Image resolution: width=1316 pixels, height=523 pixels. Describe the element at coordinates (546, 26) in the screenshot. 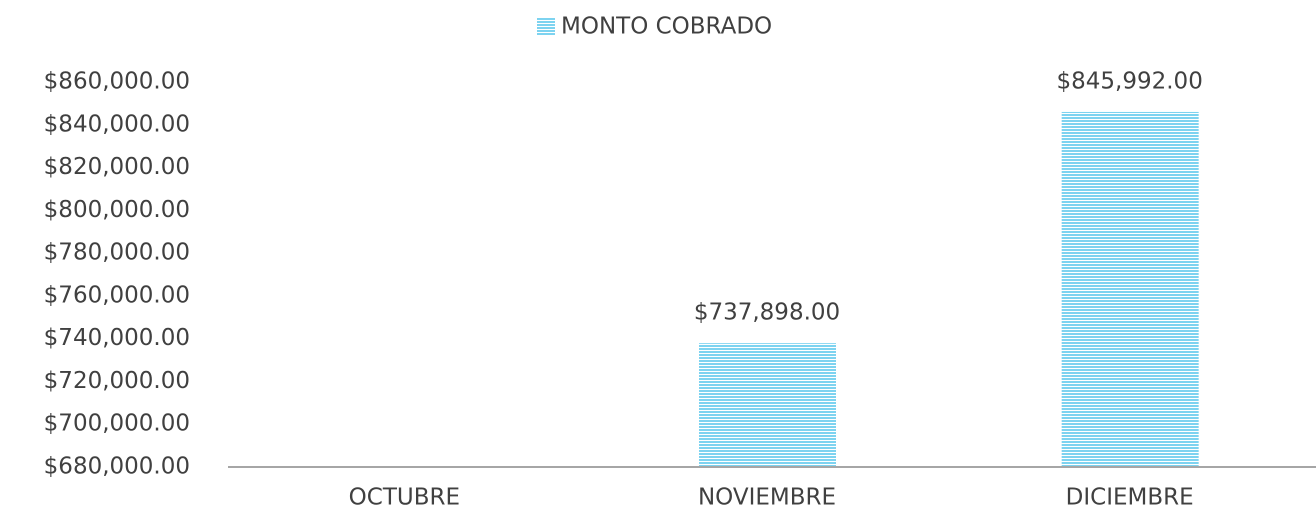

I see `legend-swatch` at that location.